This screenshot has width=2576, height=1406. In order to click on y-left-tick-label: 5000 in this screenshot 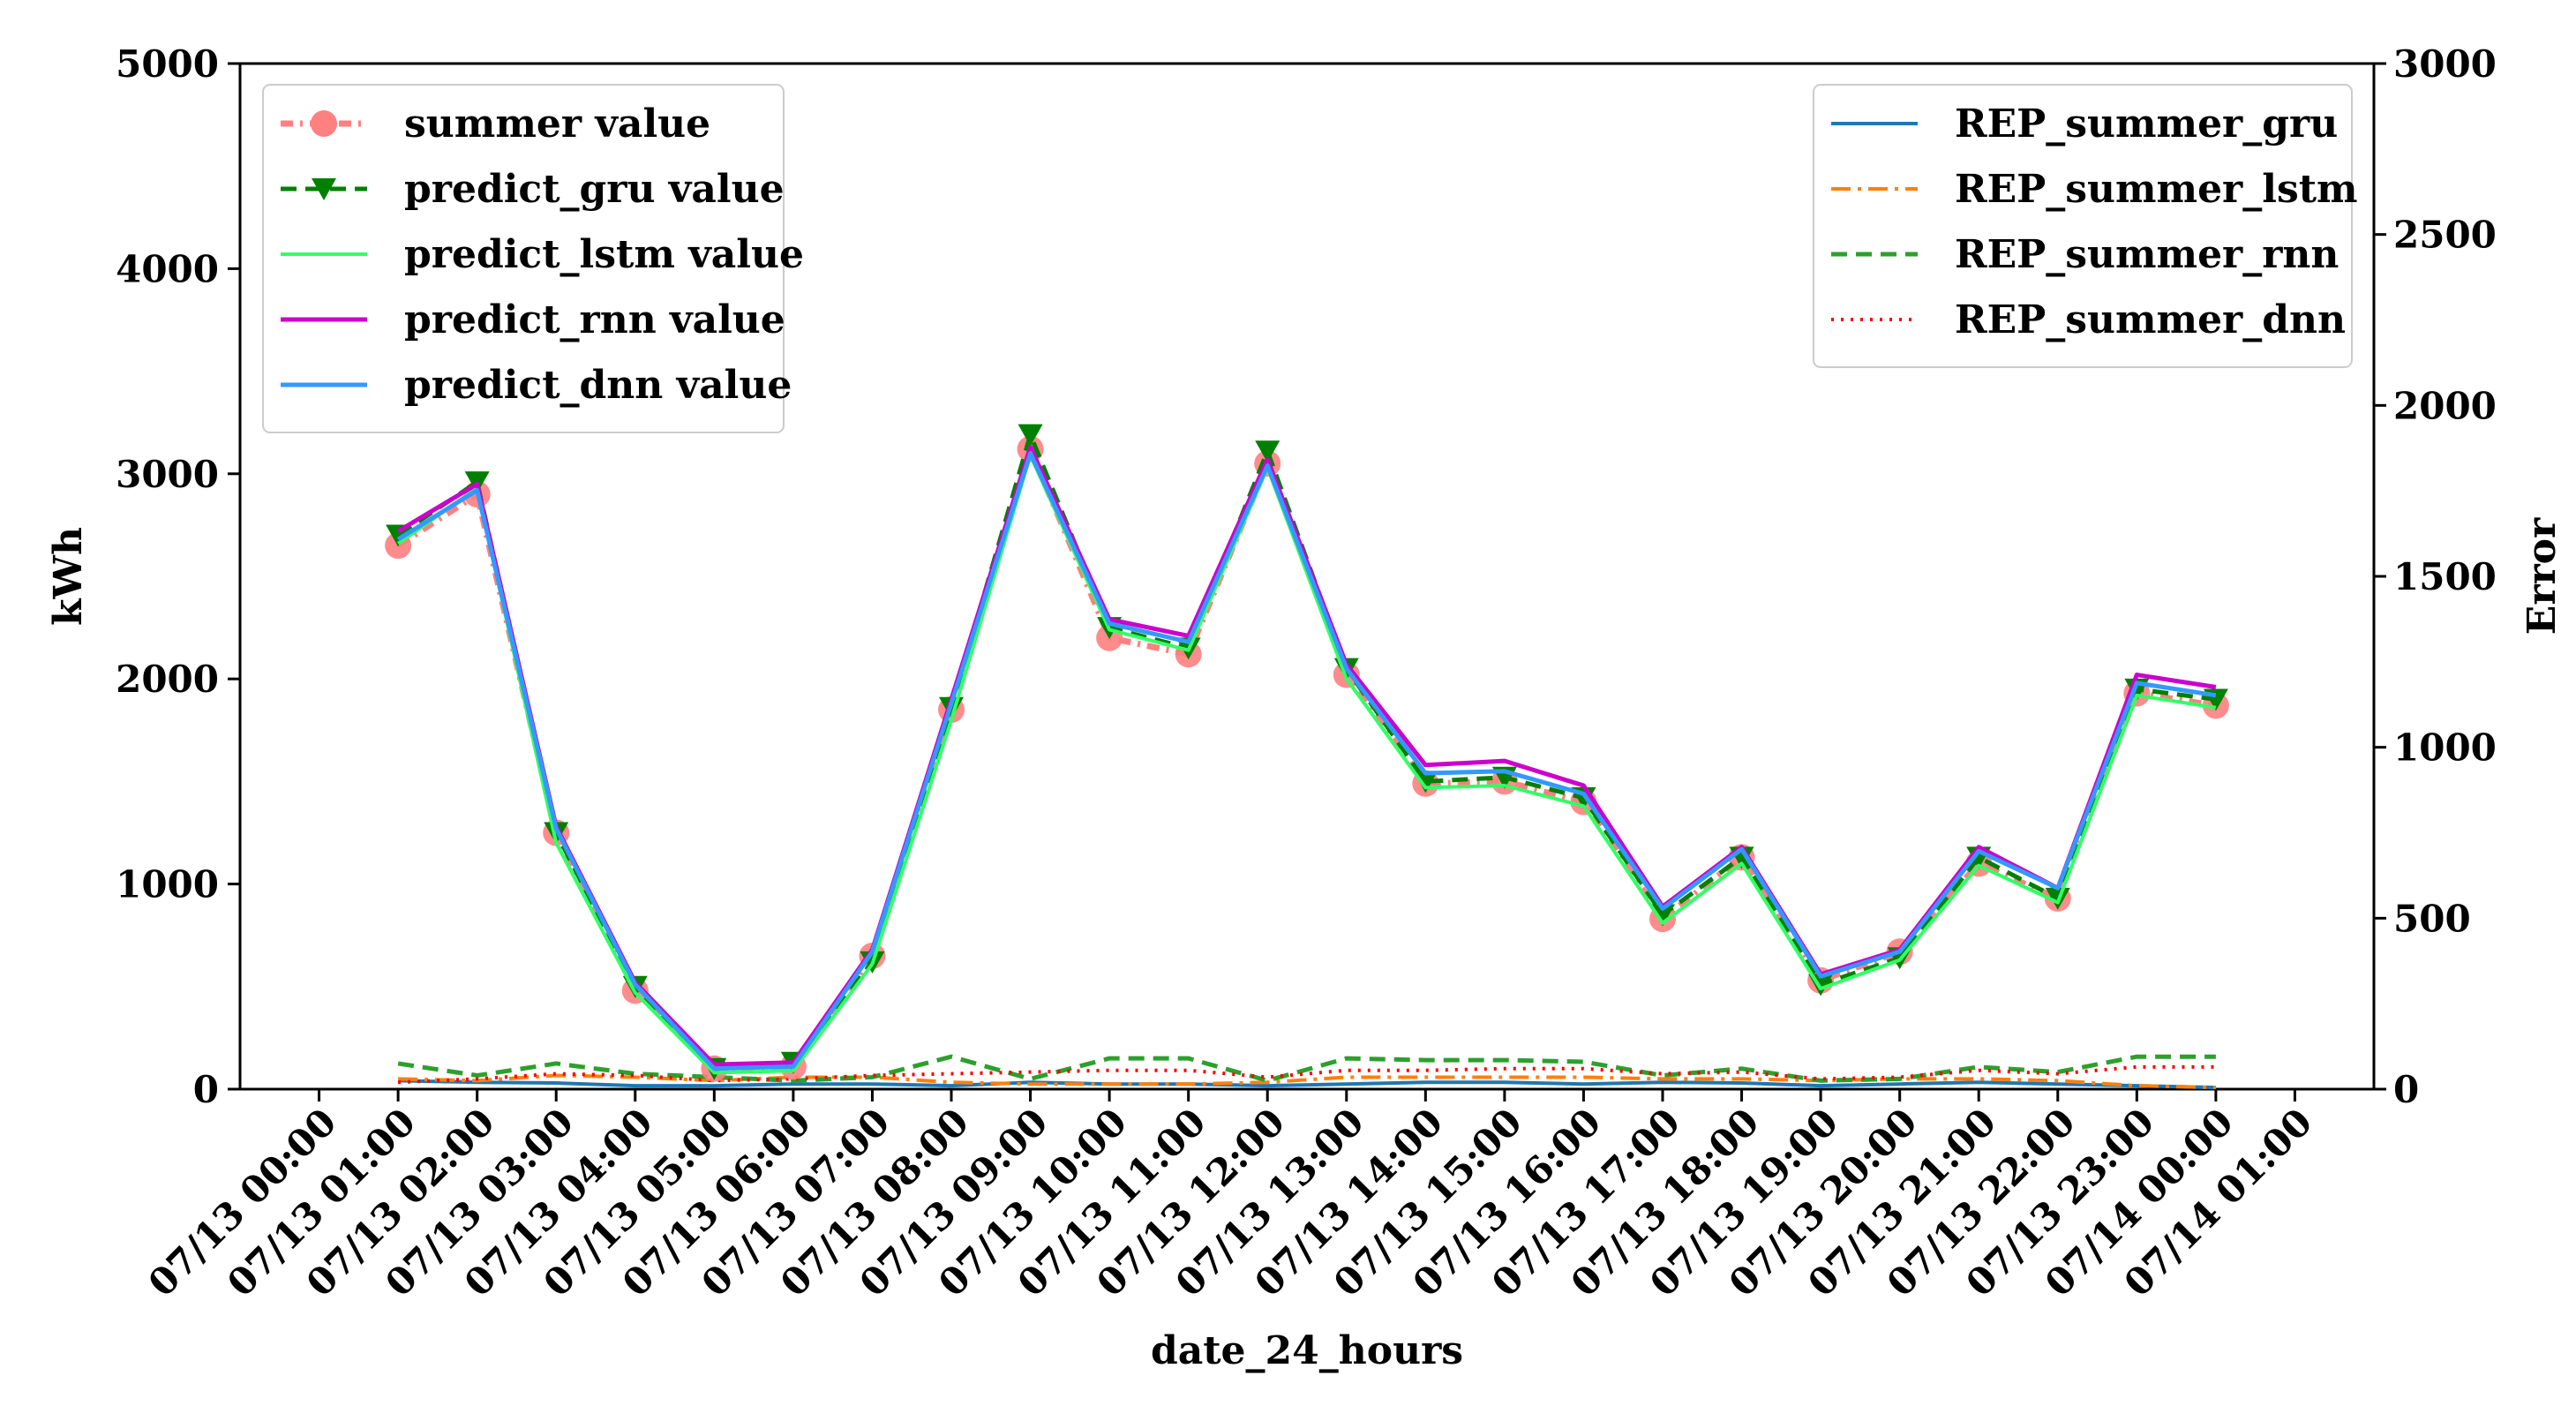, I will do `click(167, 64)`.